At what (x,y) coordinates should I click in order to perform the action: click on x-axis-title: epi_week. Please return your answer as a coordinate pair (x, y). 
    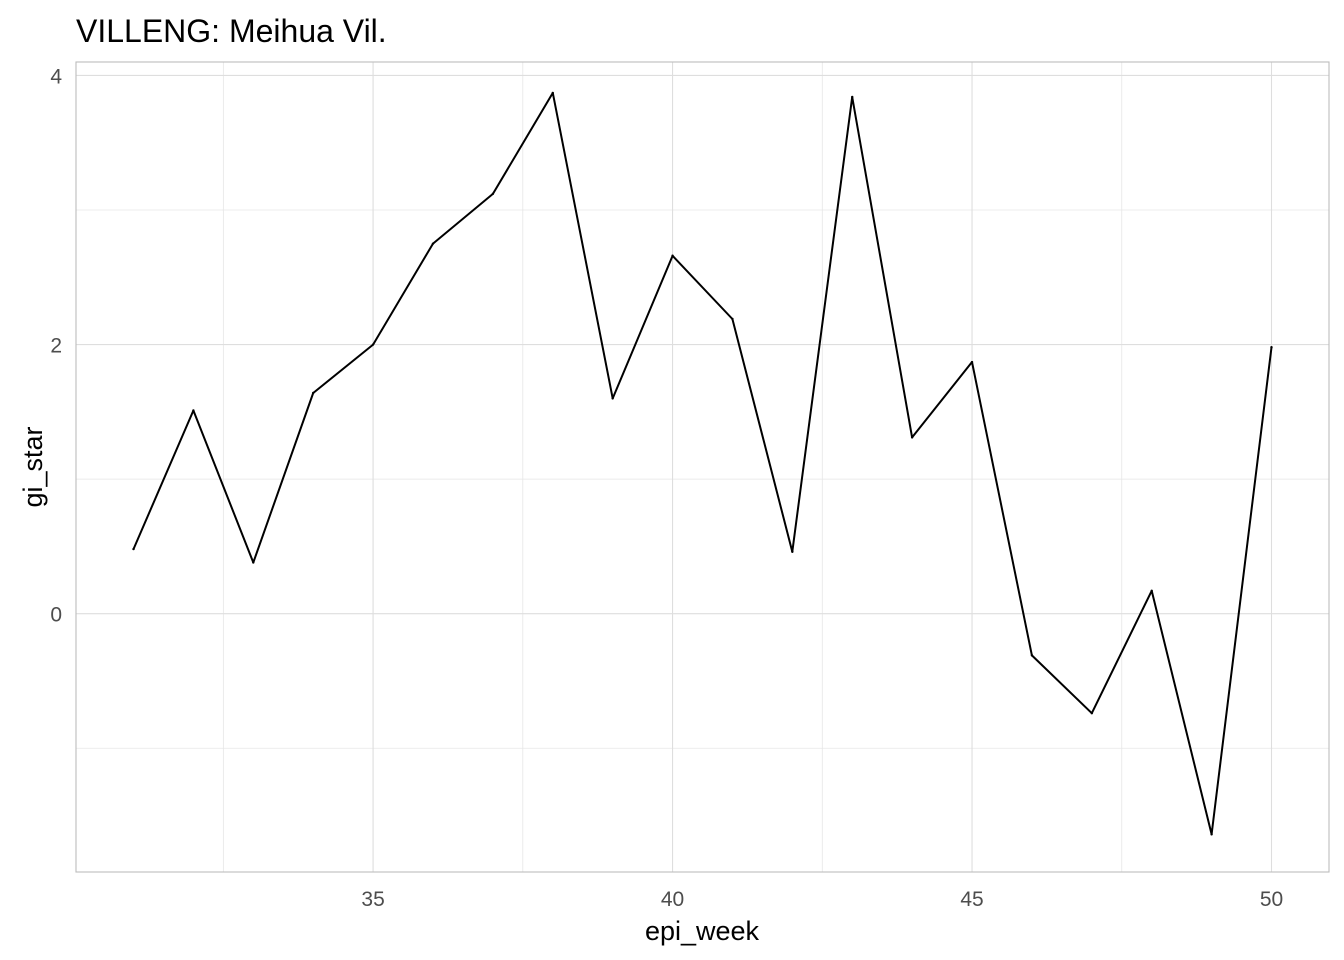
    Looking at the image, I should click on (702, 931).